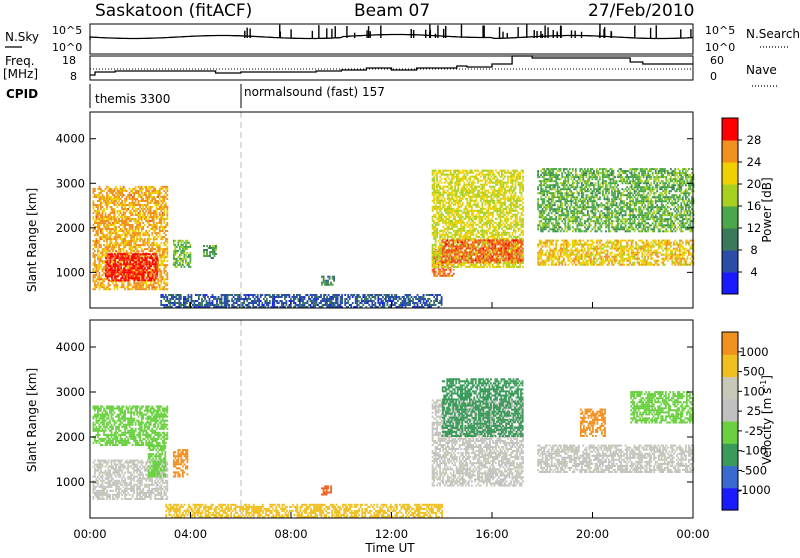 The height and width of the screenshot is (558, 800). I want to click on site-title: Saskatoon (fitACF), so click(173, 11).